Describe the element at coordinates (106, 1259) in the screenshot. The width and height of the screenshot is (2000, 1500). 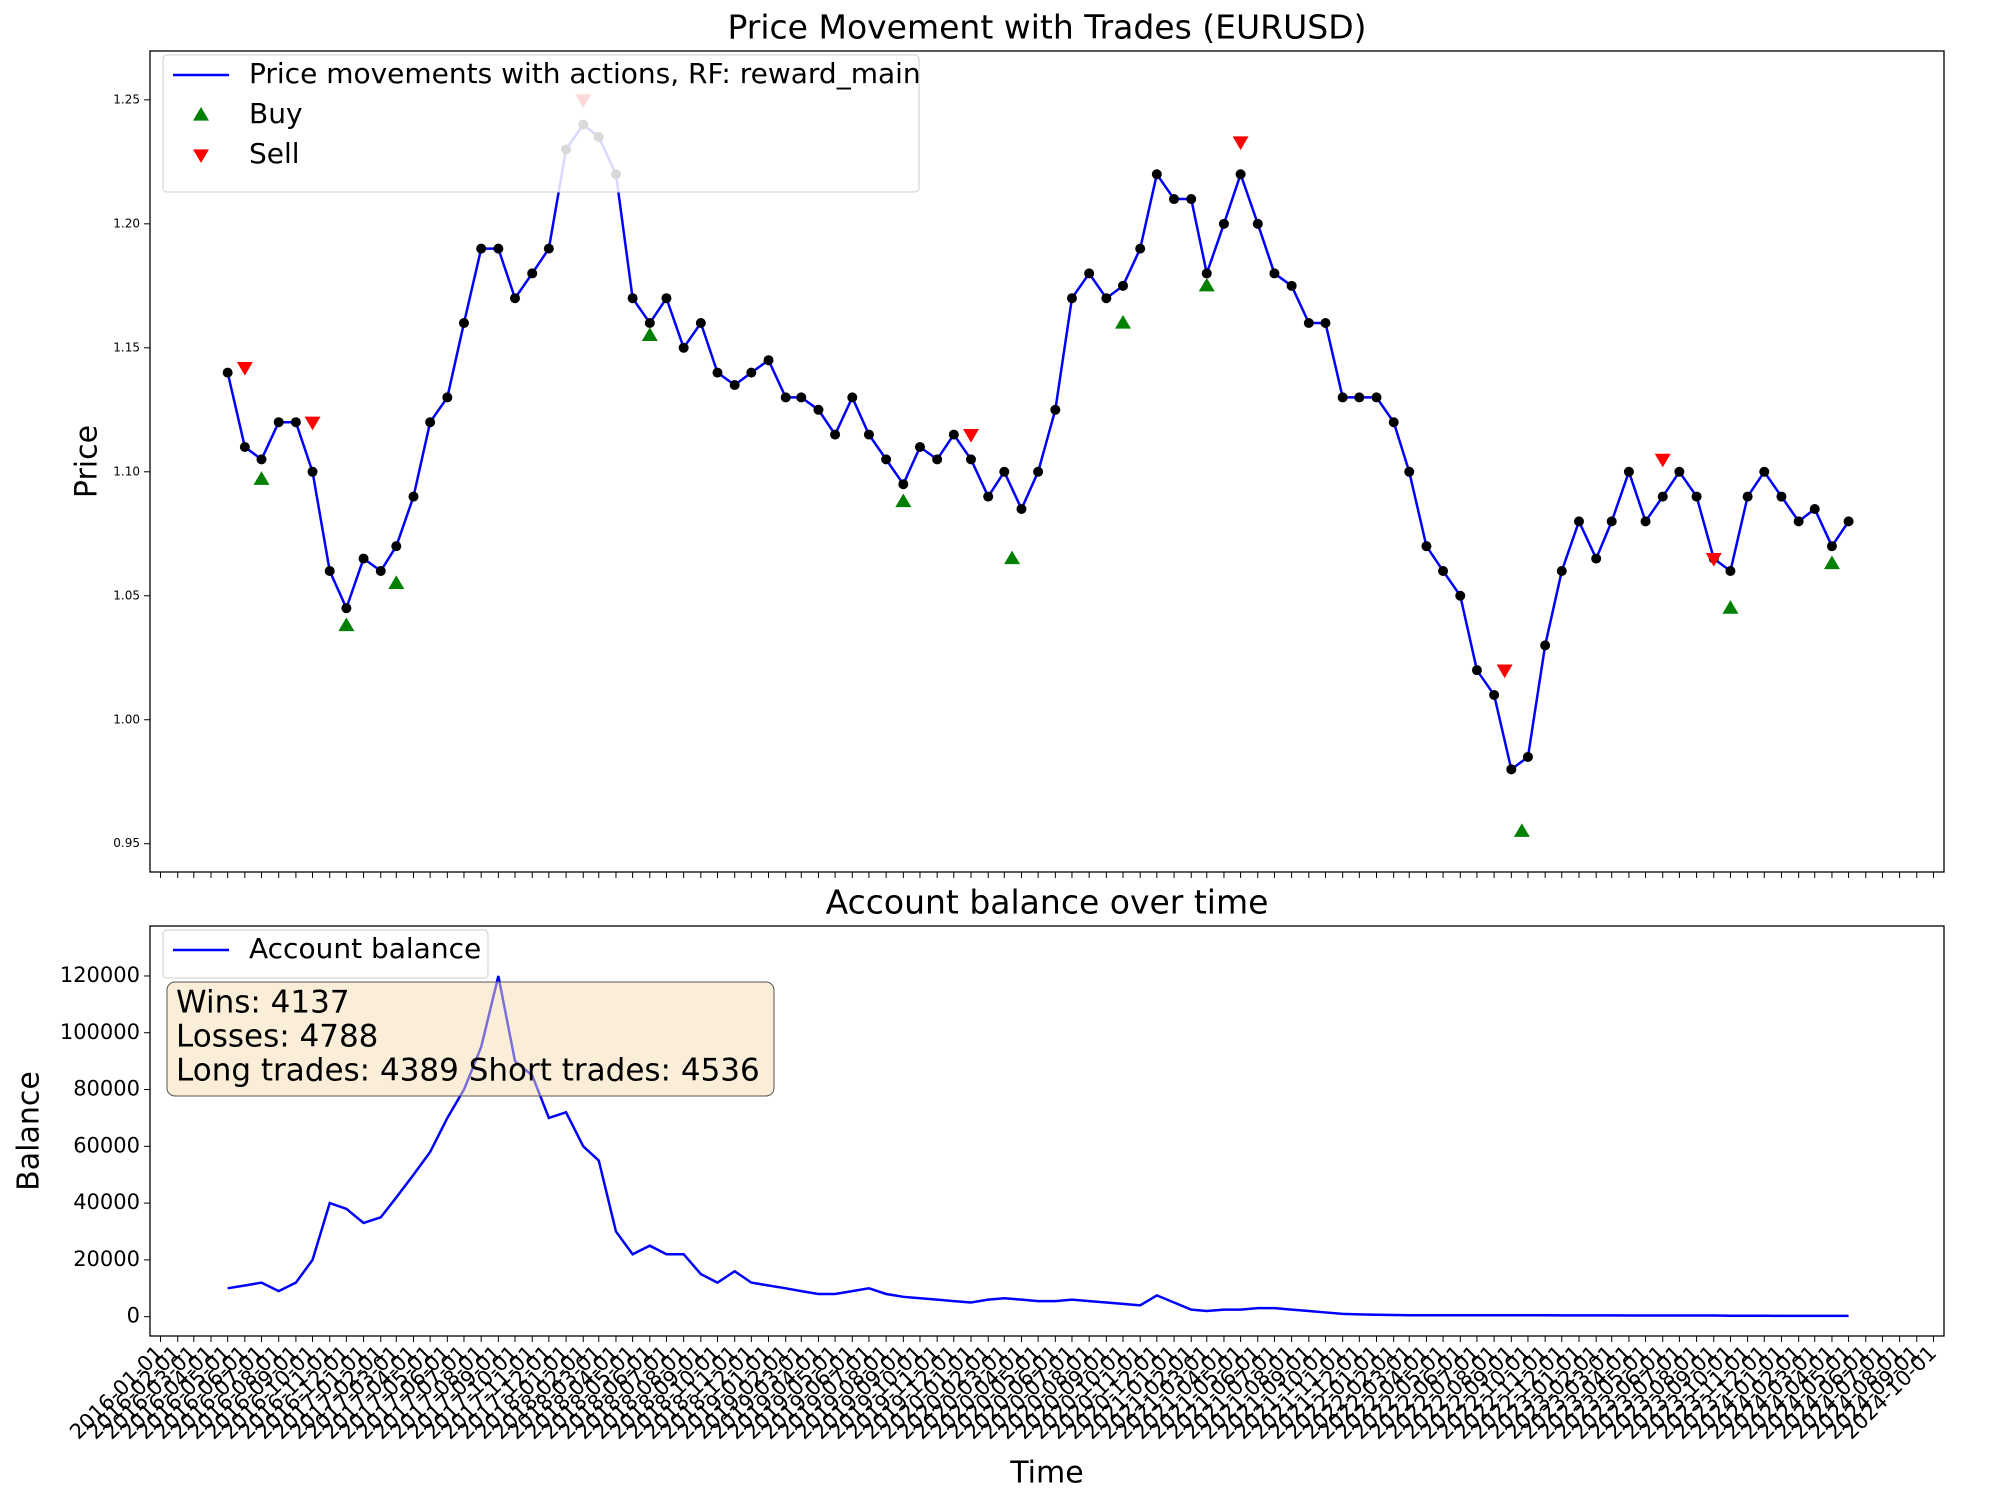
I see `y-tick-label: 20000` at that location.